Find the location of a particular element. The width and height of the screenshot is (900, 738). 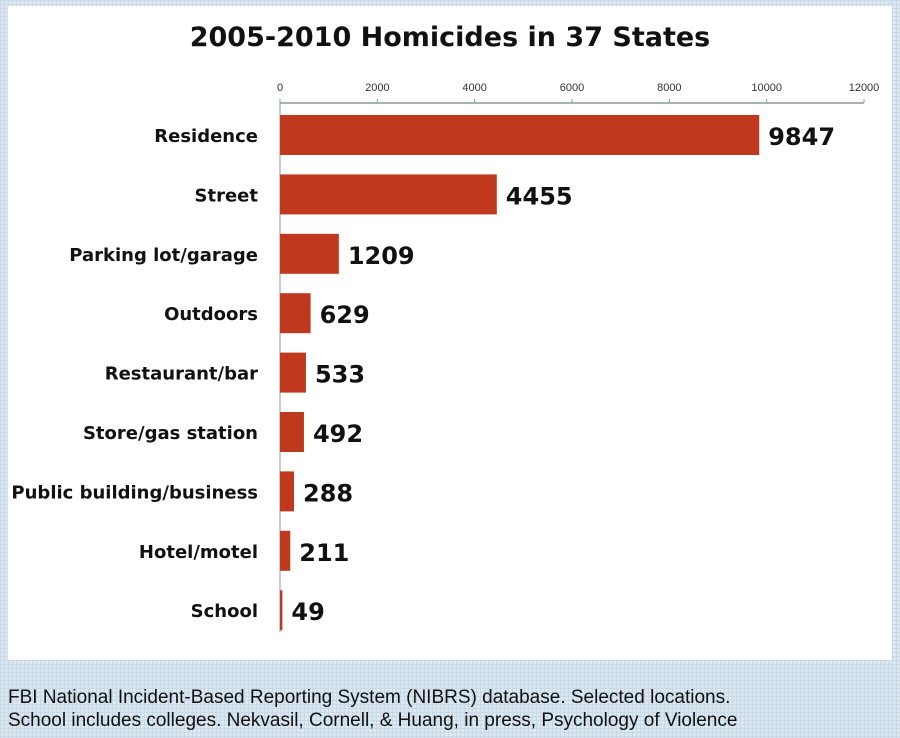

category-label: Outdoors is located at coordinates (211, 314).